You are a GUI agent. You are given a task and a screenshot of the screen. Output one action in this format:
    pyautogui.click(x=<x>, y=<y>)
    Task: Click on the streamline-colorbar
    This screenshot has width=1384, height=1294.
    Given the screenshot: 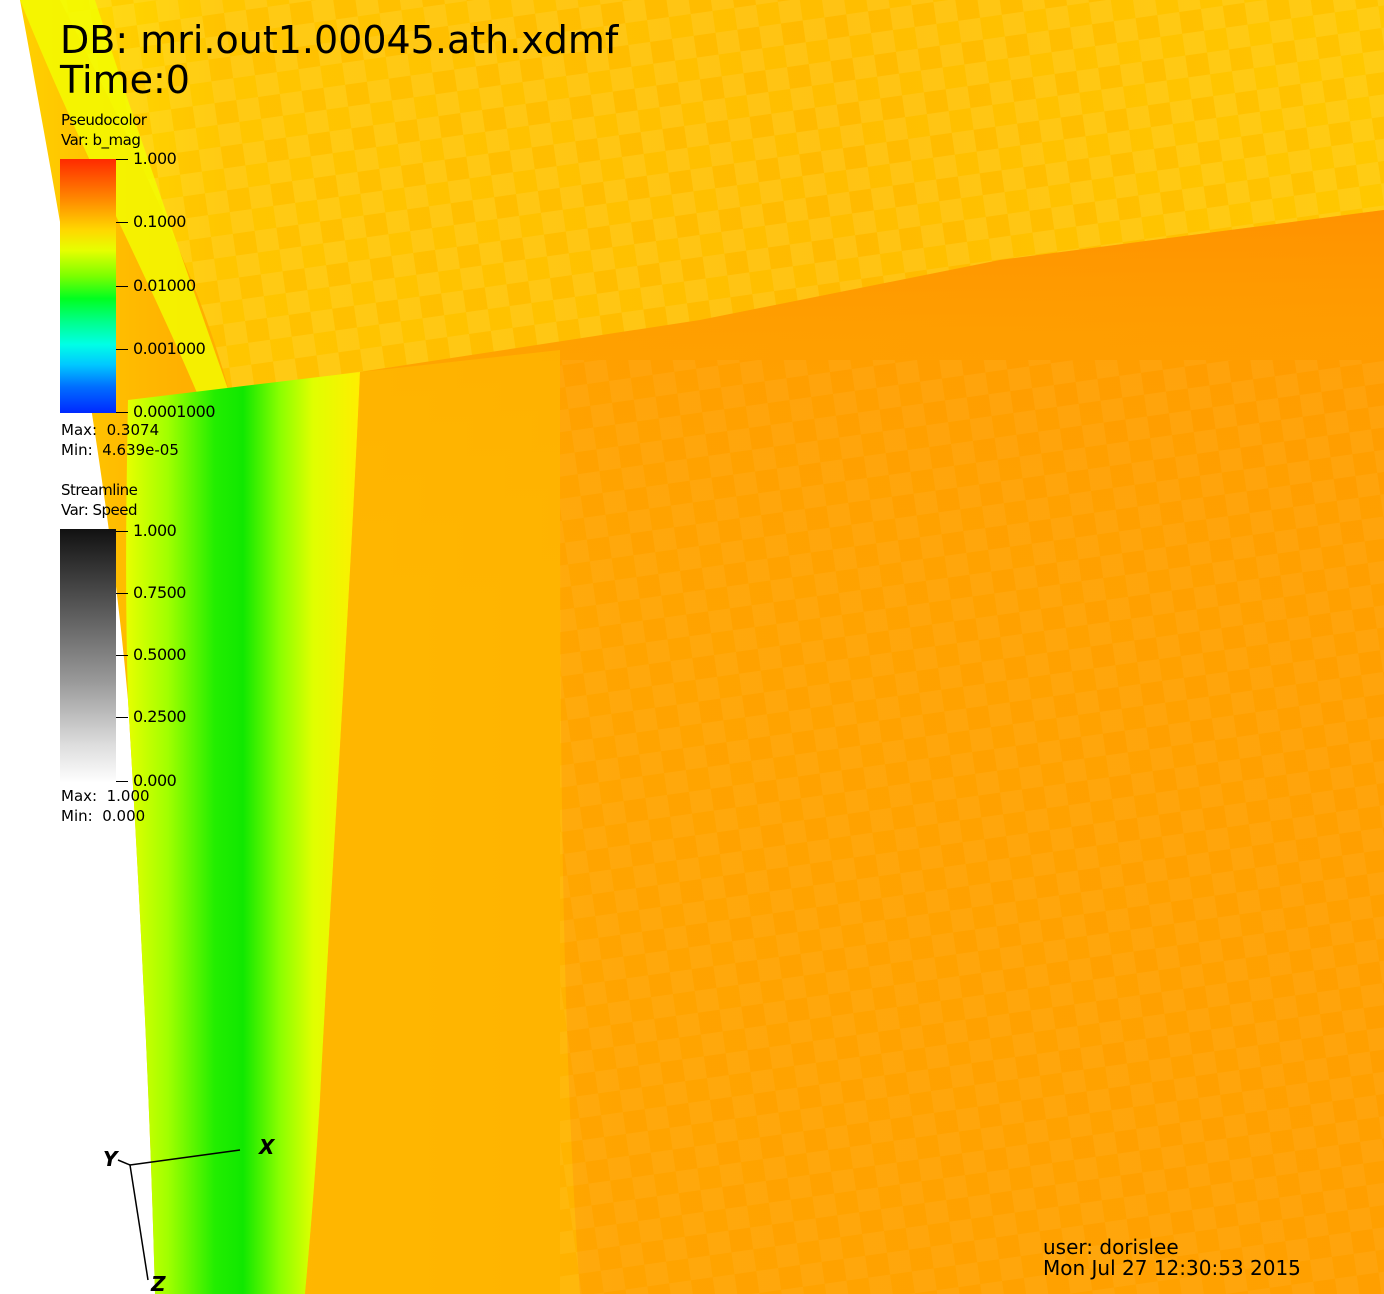 What is the action you would take?
    pyautogui.click(x=88, y=656)
    